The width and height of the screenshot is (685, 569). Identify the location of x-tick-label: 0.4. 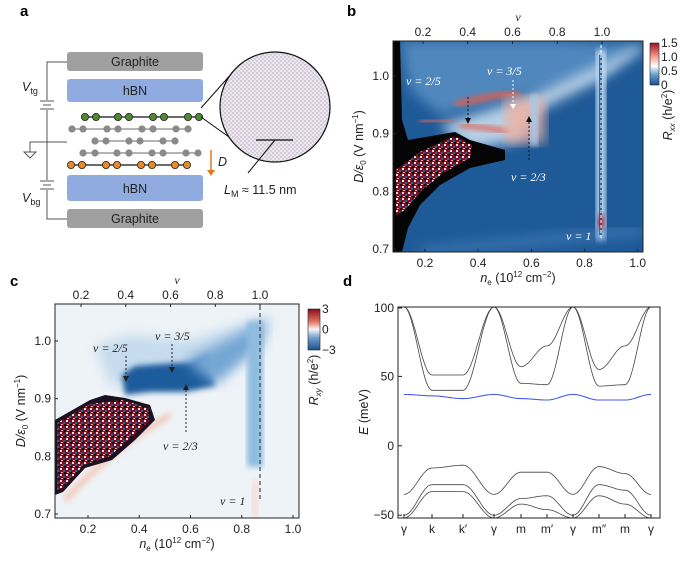
(478, 263).